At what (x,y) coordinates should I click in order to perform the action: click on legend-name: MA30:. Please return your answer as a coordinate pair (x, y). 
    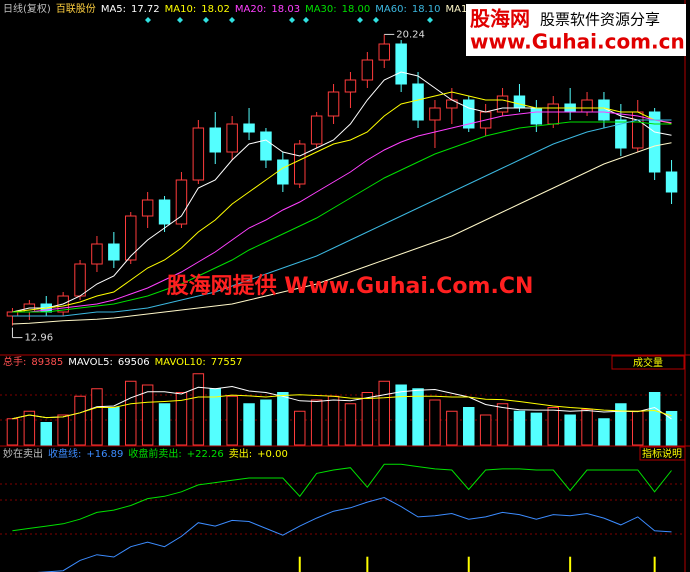
    Looking at the image, I should click on (321, 9).